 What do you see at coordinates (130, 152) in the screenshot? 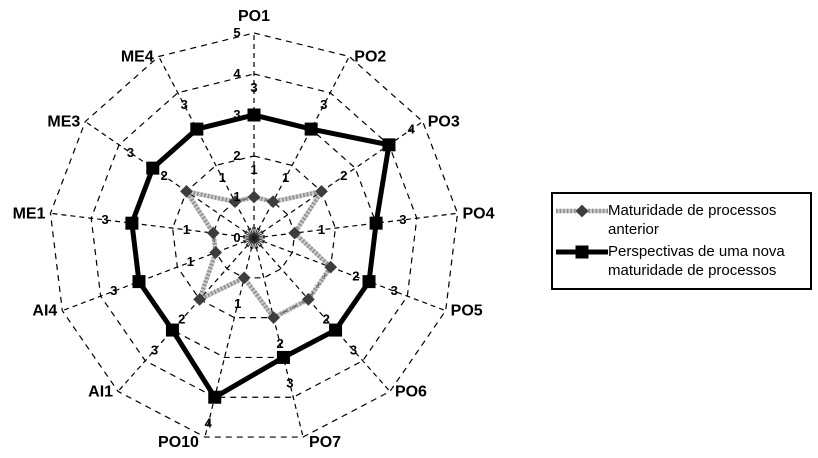
I see `series-nova-maturidade-value-label-me3: 3` at bounding box center [130, 152].